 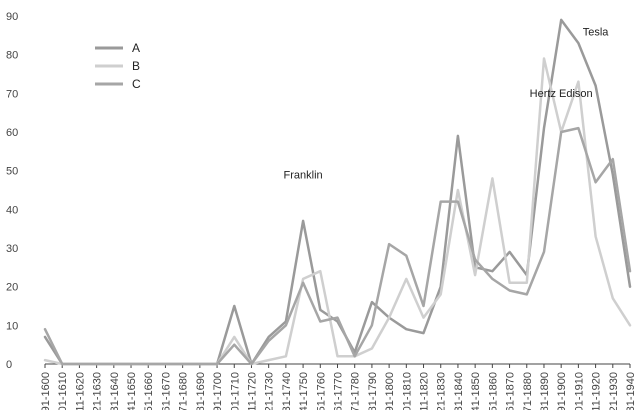 I want to click on x-tick-label: 1591-1600, so click(x=46, y=391).